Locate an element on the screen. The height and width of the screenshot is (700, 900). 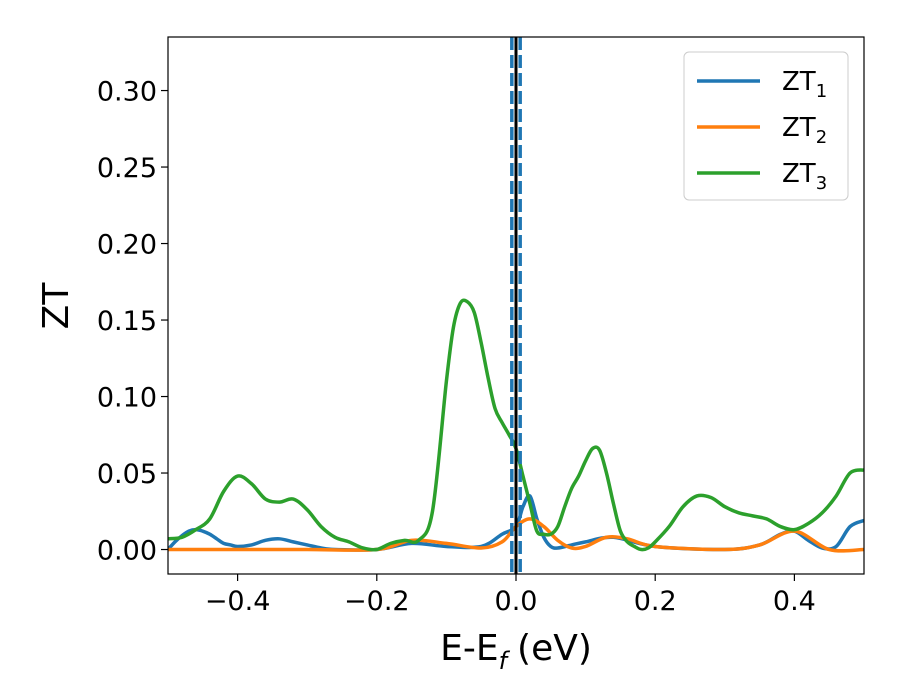
legend-label-zt3: ZT3 is located at coordinates (804, 176).